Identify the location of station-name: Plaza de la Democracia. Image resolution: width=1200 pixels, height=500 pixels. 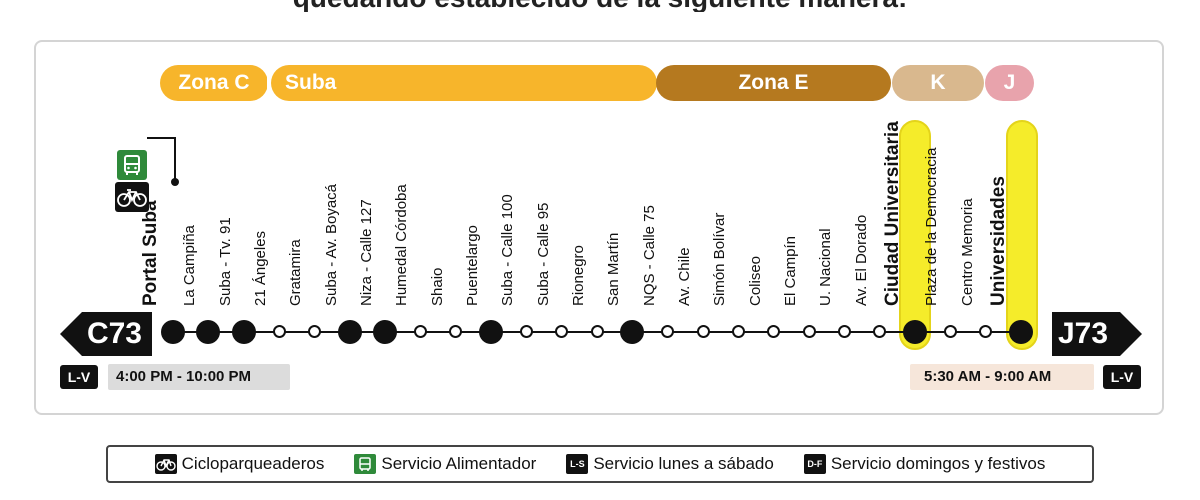
(932, 226).